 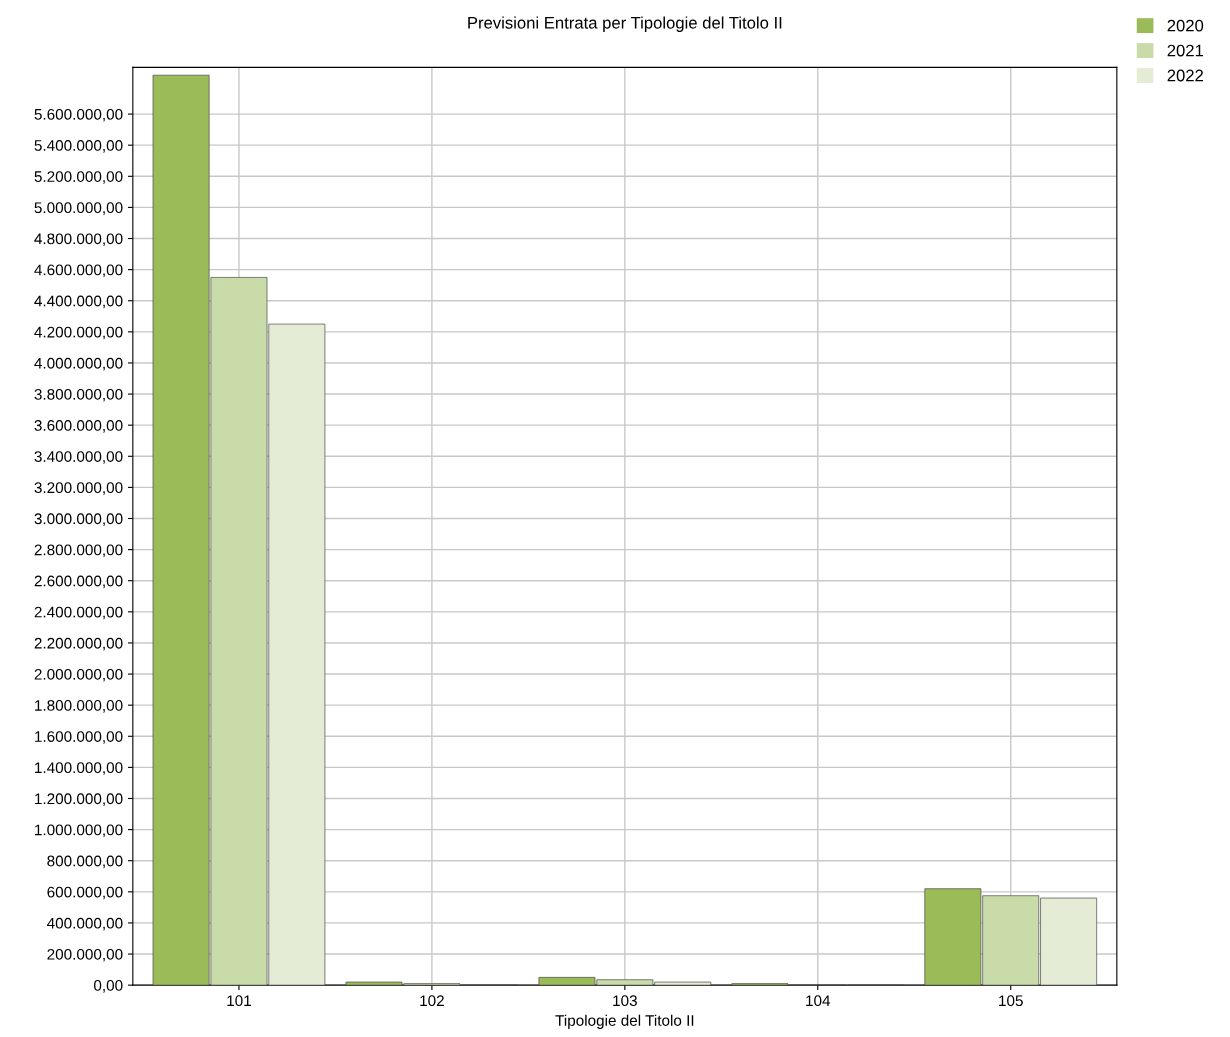 What do you see at coordinates (79, 706) in the screenshot?
I see `y-tick-label: 1.800.000,00` at bounding box center [79, 706].